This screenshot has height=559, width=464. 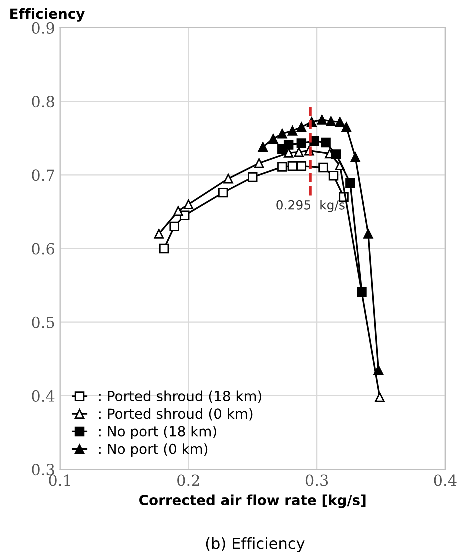 I want to click on y-tick-label: 0.7, so click(x=43, y=176).